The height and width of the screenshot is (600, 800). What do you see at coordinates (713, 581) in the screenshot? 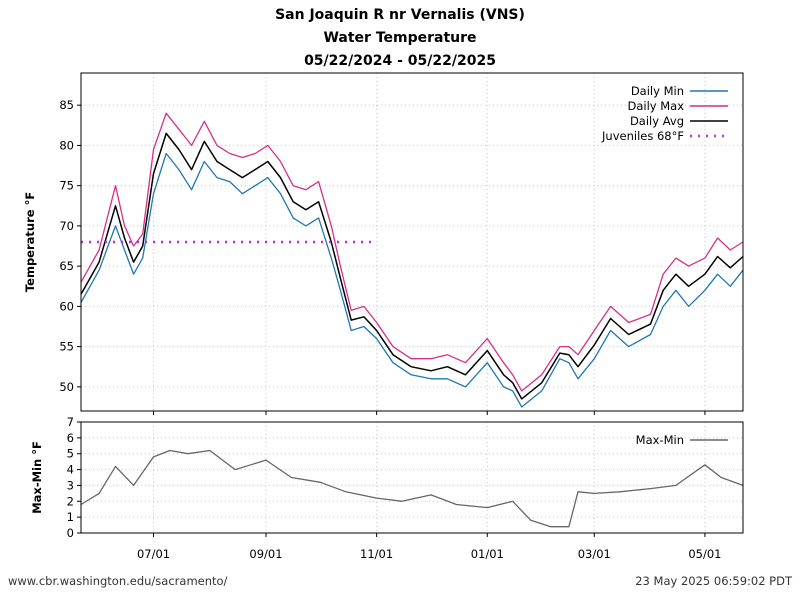
I see `footer-timestamp: 23 May 2025 06:59:02 PDT` at bounding box center [713, 581].